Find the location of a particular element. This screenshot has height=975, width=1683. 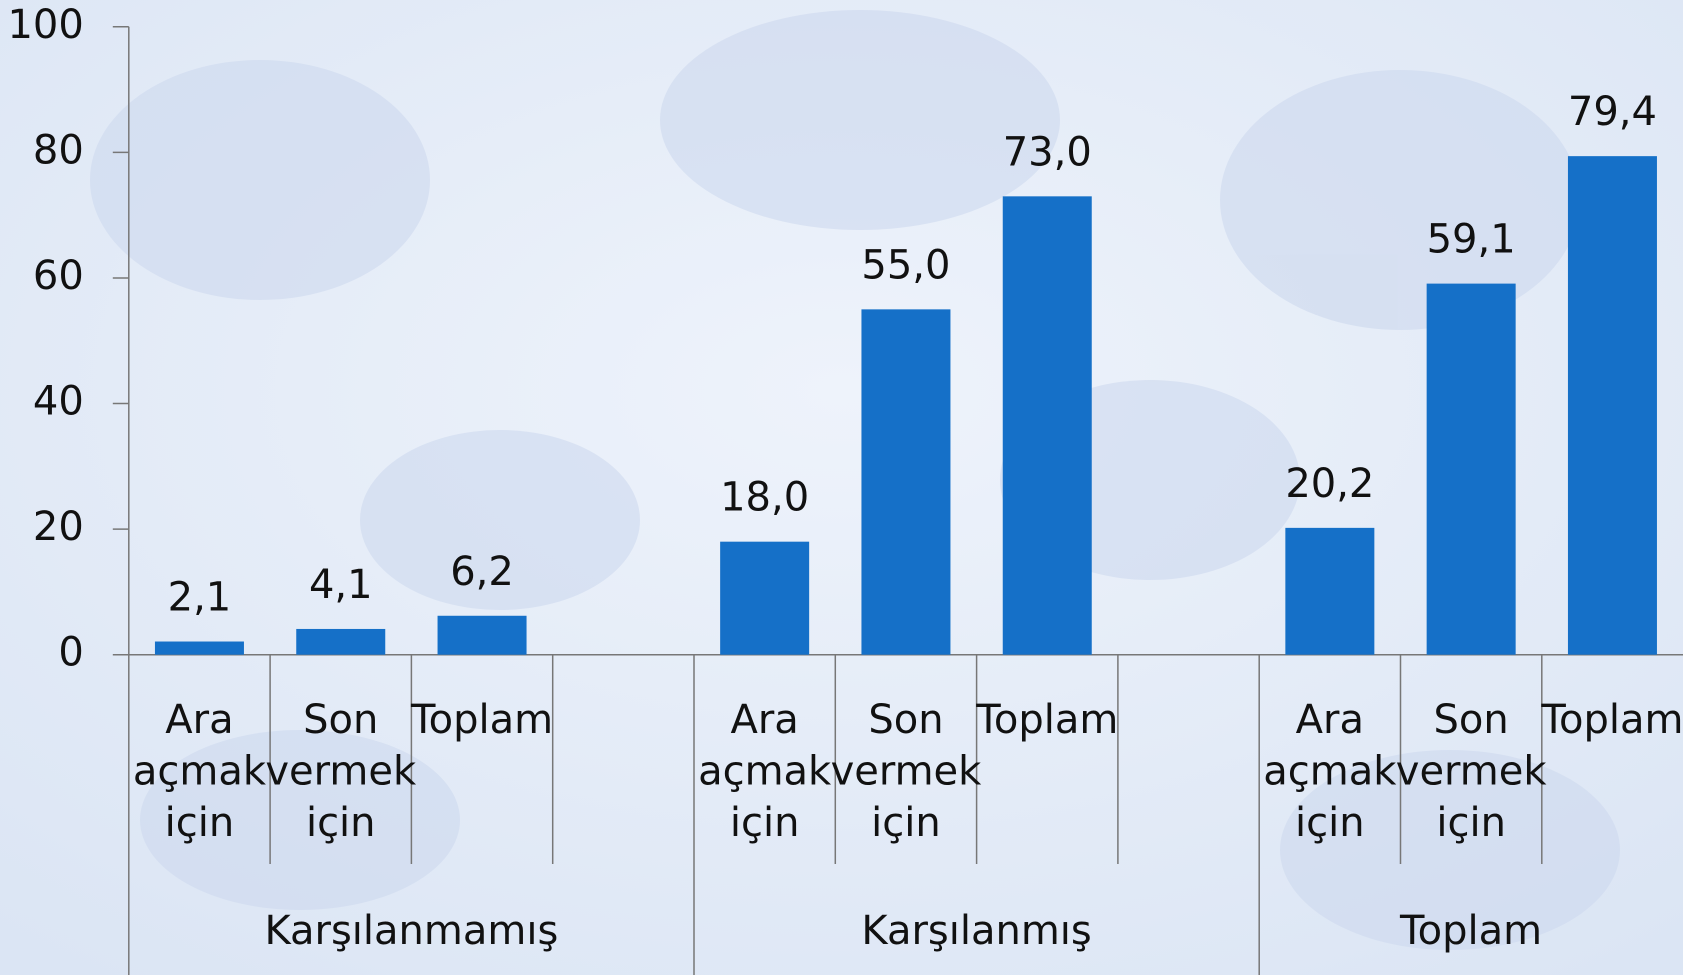

value-label: 6,2 is located at coordinates (482, 572).